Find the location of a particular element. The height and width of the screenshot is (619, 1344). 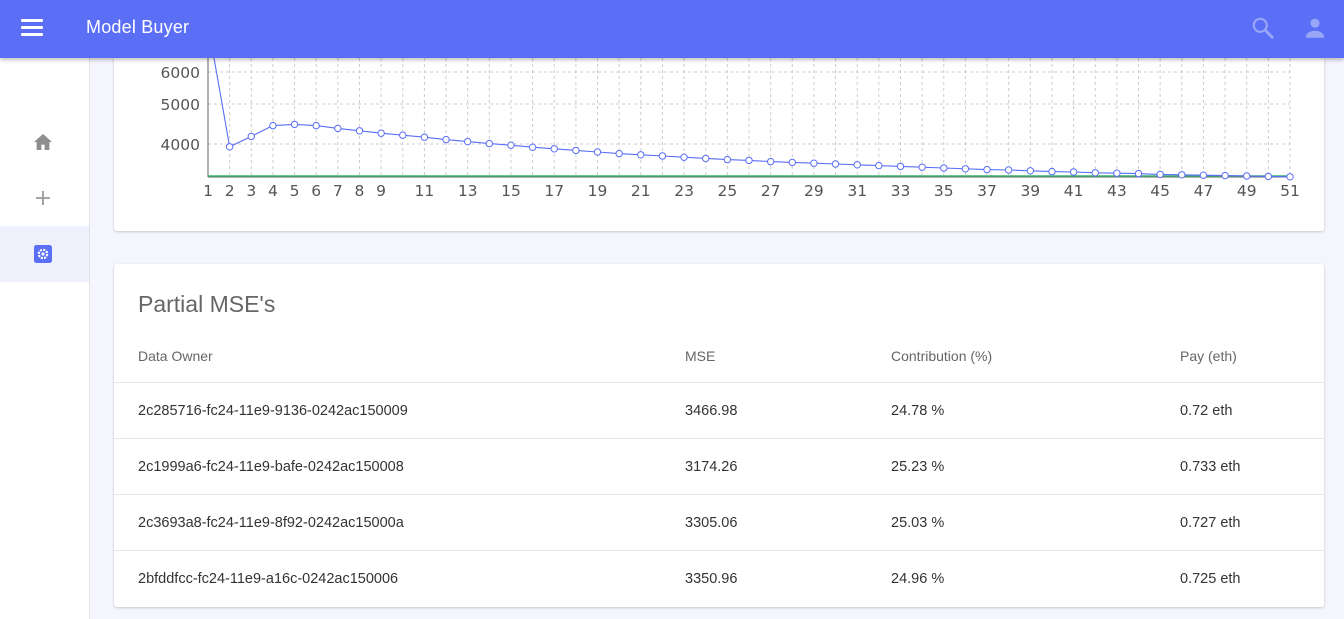

home-icon is located at coordinates (43, 142).